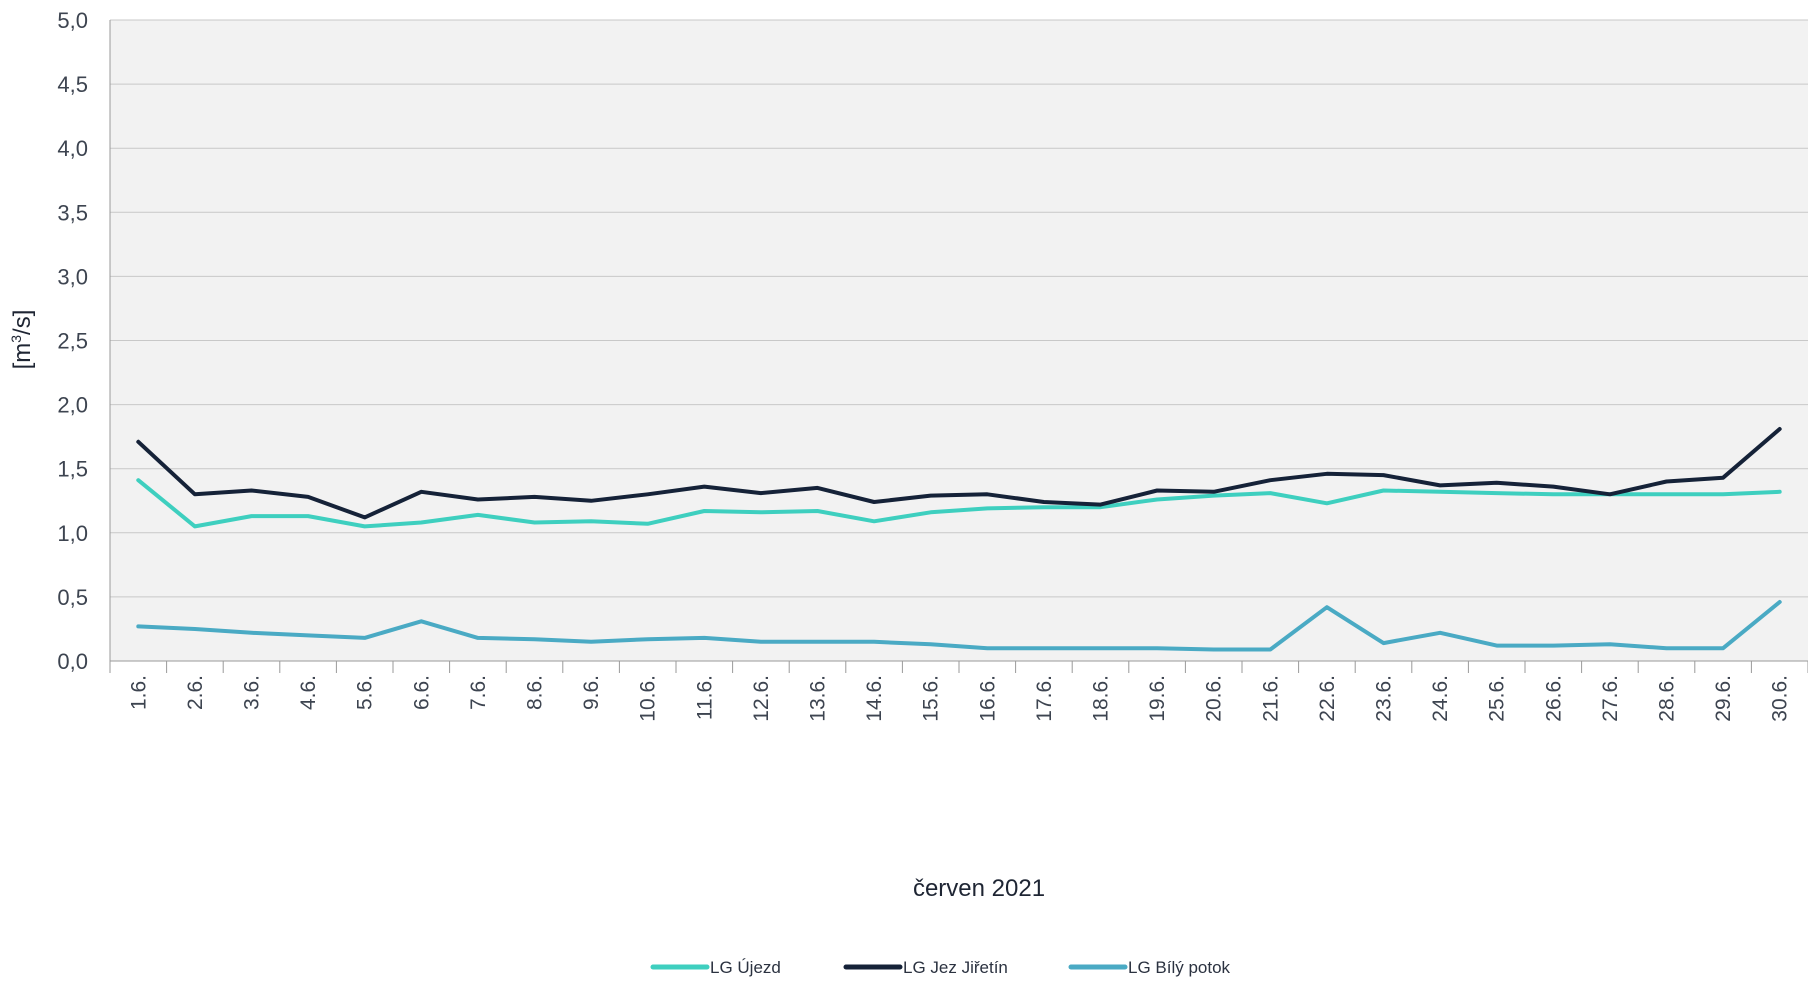  I want to click on y-tick-label: 3,5, so click(72, 212).